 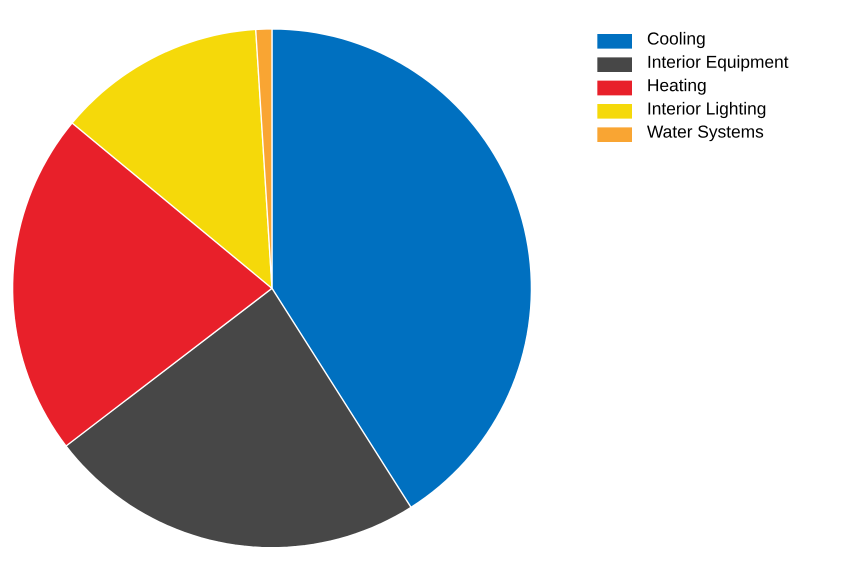 What do you see at coordinates (676, 40) in the screenshot?
I see `legend-label: Cooling` at bounding box center [676, 40].